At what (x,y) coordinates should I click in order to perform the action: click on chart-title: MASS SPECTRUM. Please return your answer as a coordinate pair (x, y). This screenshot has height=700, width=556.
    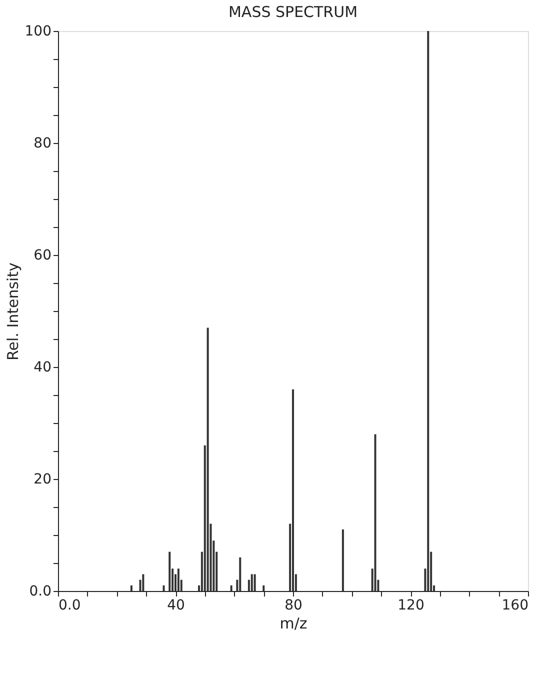
    Looking at the image, I should click on (293, 12).